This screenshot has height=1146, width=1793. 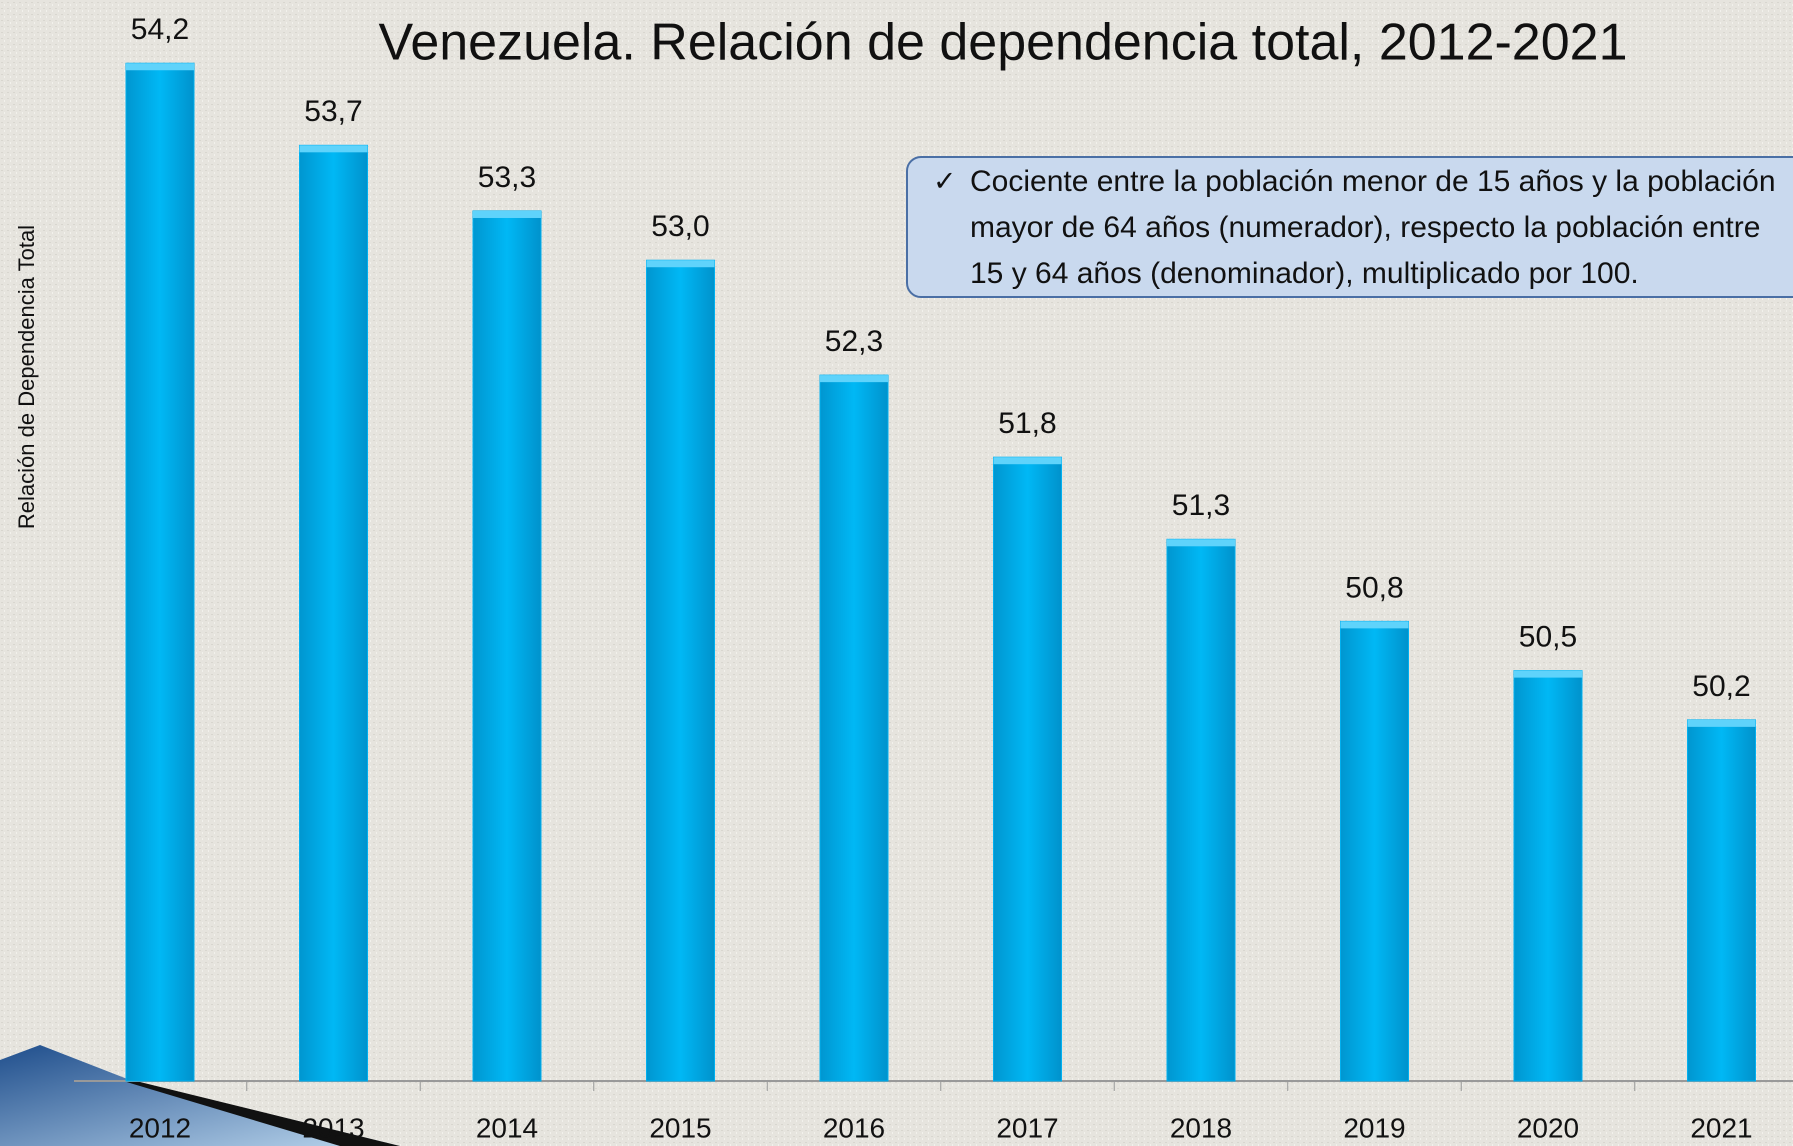 What do you see at coordinates (1027, 423) in the screenshot?
I see `data-label: 51,8` at bounding box center [1027, 423].